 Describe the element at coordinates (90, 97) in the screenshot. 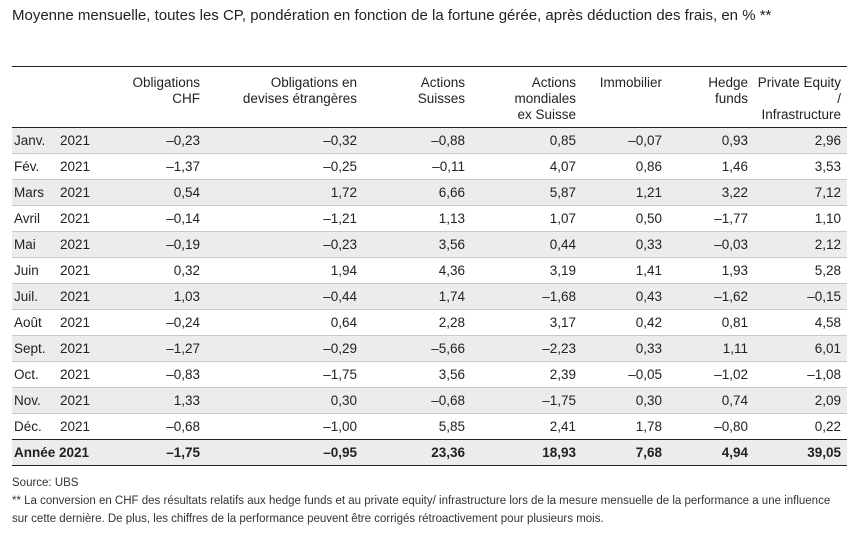

I see `header-year` at that location.